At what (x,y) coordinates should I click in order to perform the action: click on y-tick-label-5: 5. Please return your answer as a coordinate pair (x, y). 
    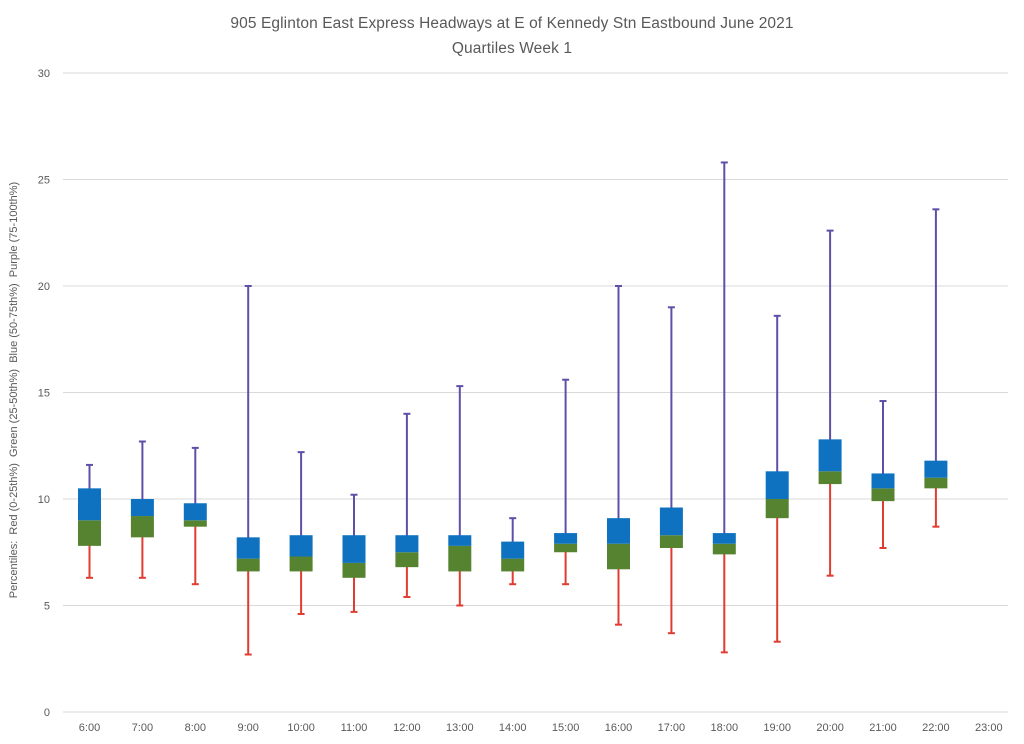
    Looking at the image, I should click on (47, 607).